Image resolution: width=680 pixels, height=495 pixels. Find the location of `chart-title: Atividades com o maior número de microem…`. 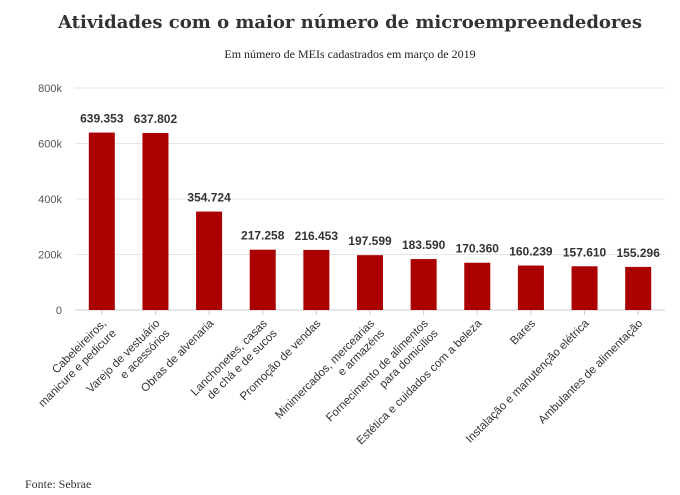

chart-title: Atividades com o maior número de microem… is located at coordinates (349, 22).